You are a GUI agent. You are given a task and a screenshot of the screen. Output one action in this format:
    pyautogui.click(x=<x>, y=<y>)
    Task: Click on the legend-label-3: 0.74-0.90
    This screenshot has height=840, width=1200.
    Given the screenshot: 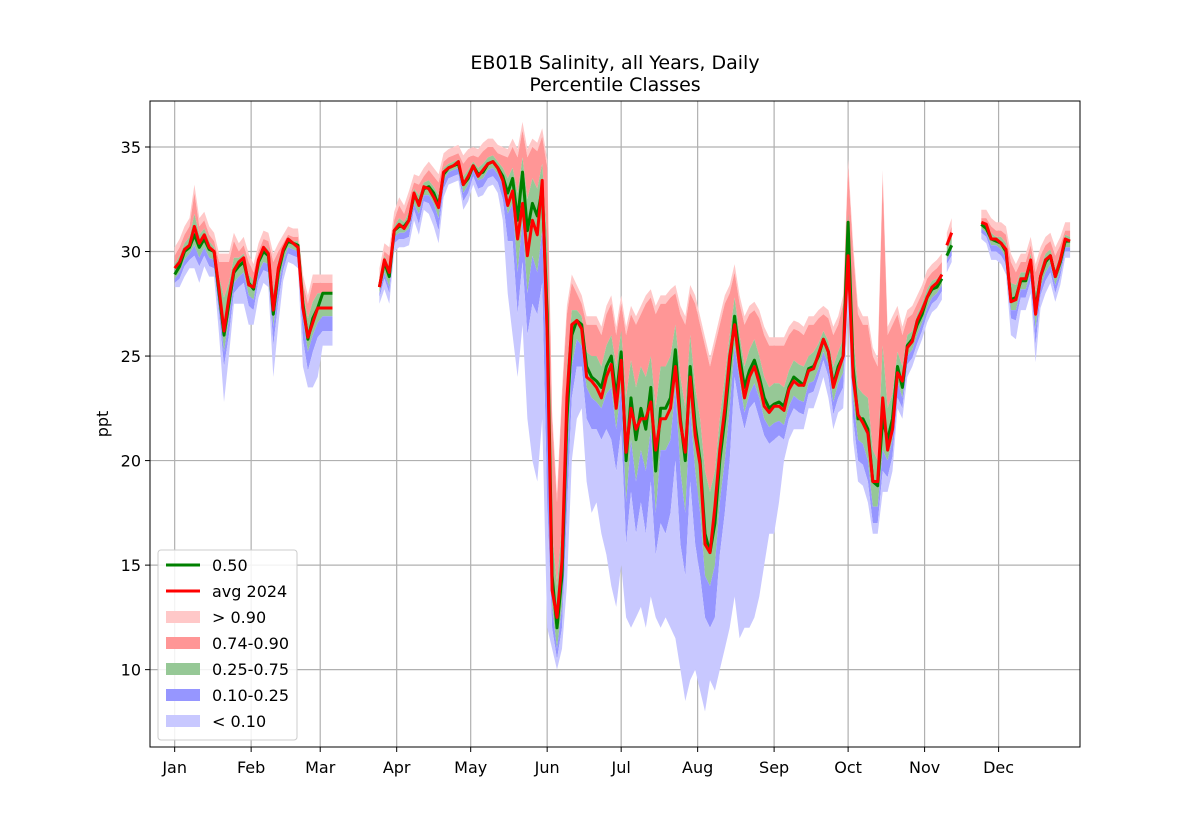 What is the action you would take?
    pyautogui.click(x=250, y=643)
    